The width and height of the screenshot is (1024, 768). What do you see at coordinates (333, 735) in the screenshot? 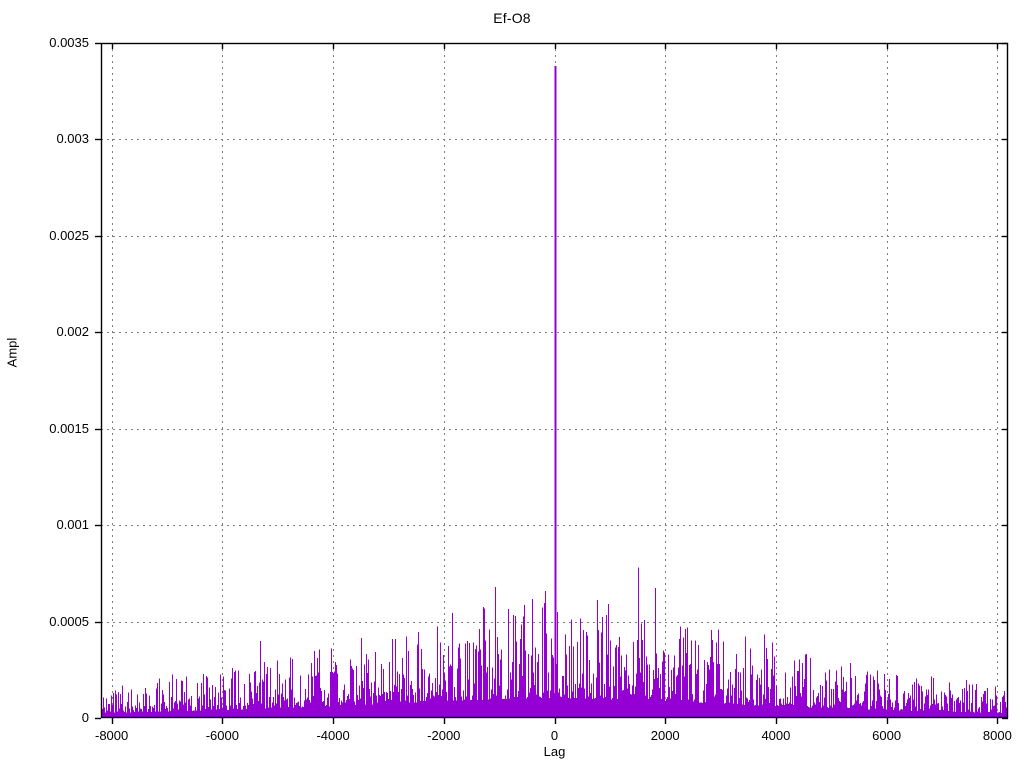
I see `x-tick-label: -4000` at bounding box center [333, 735].